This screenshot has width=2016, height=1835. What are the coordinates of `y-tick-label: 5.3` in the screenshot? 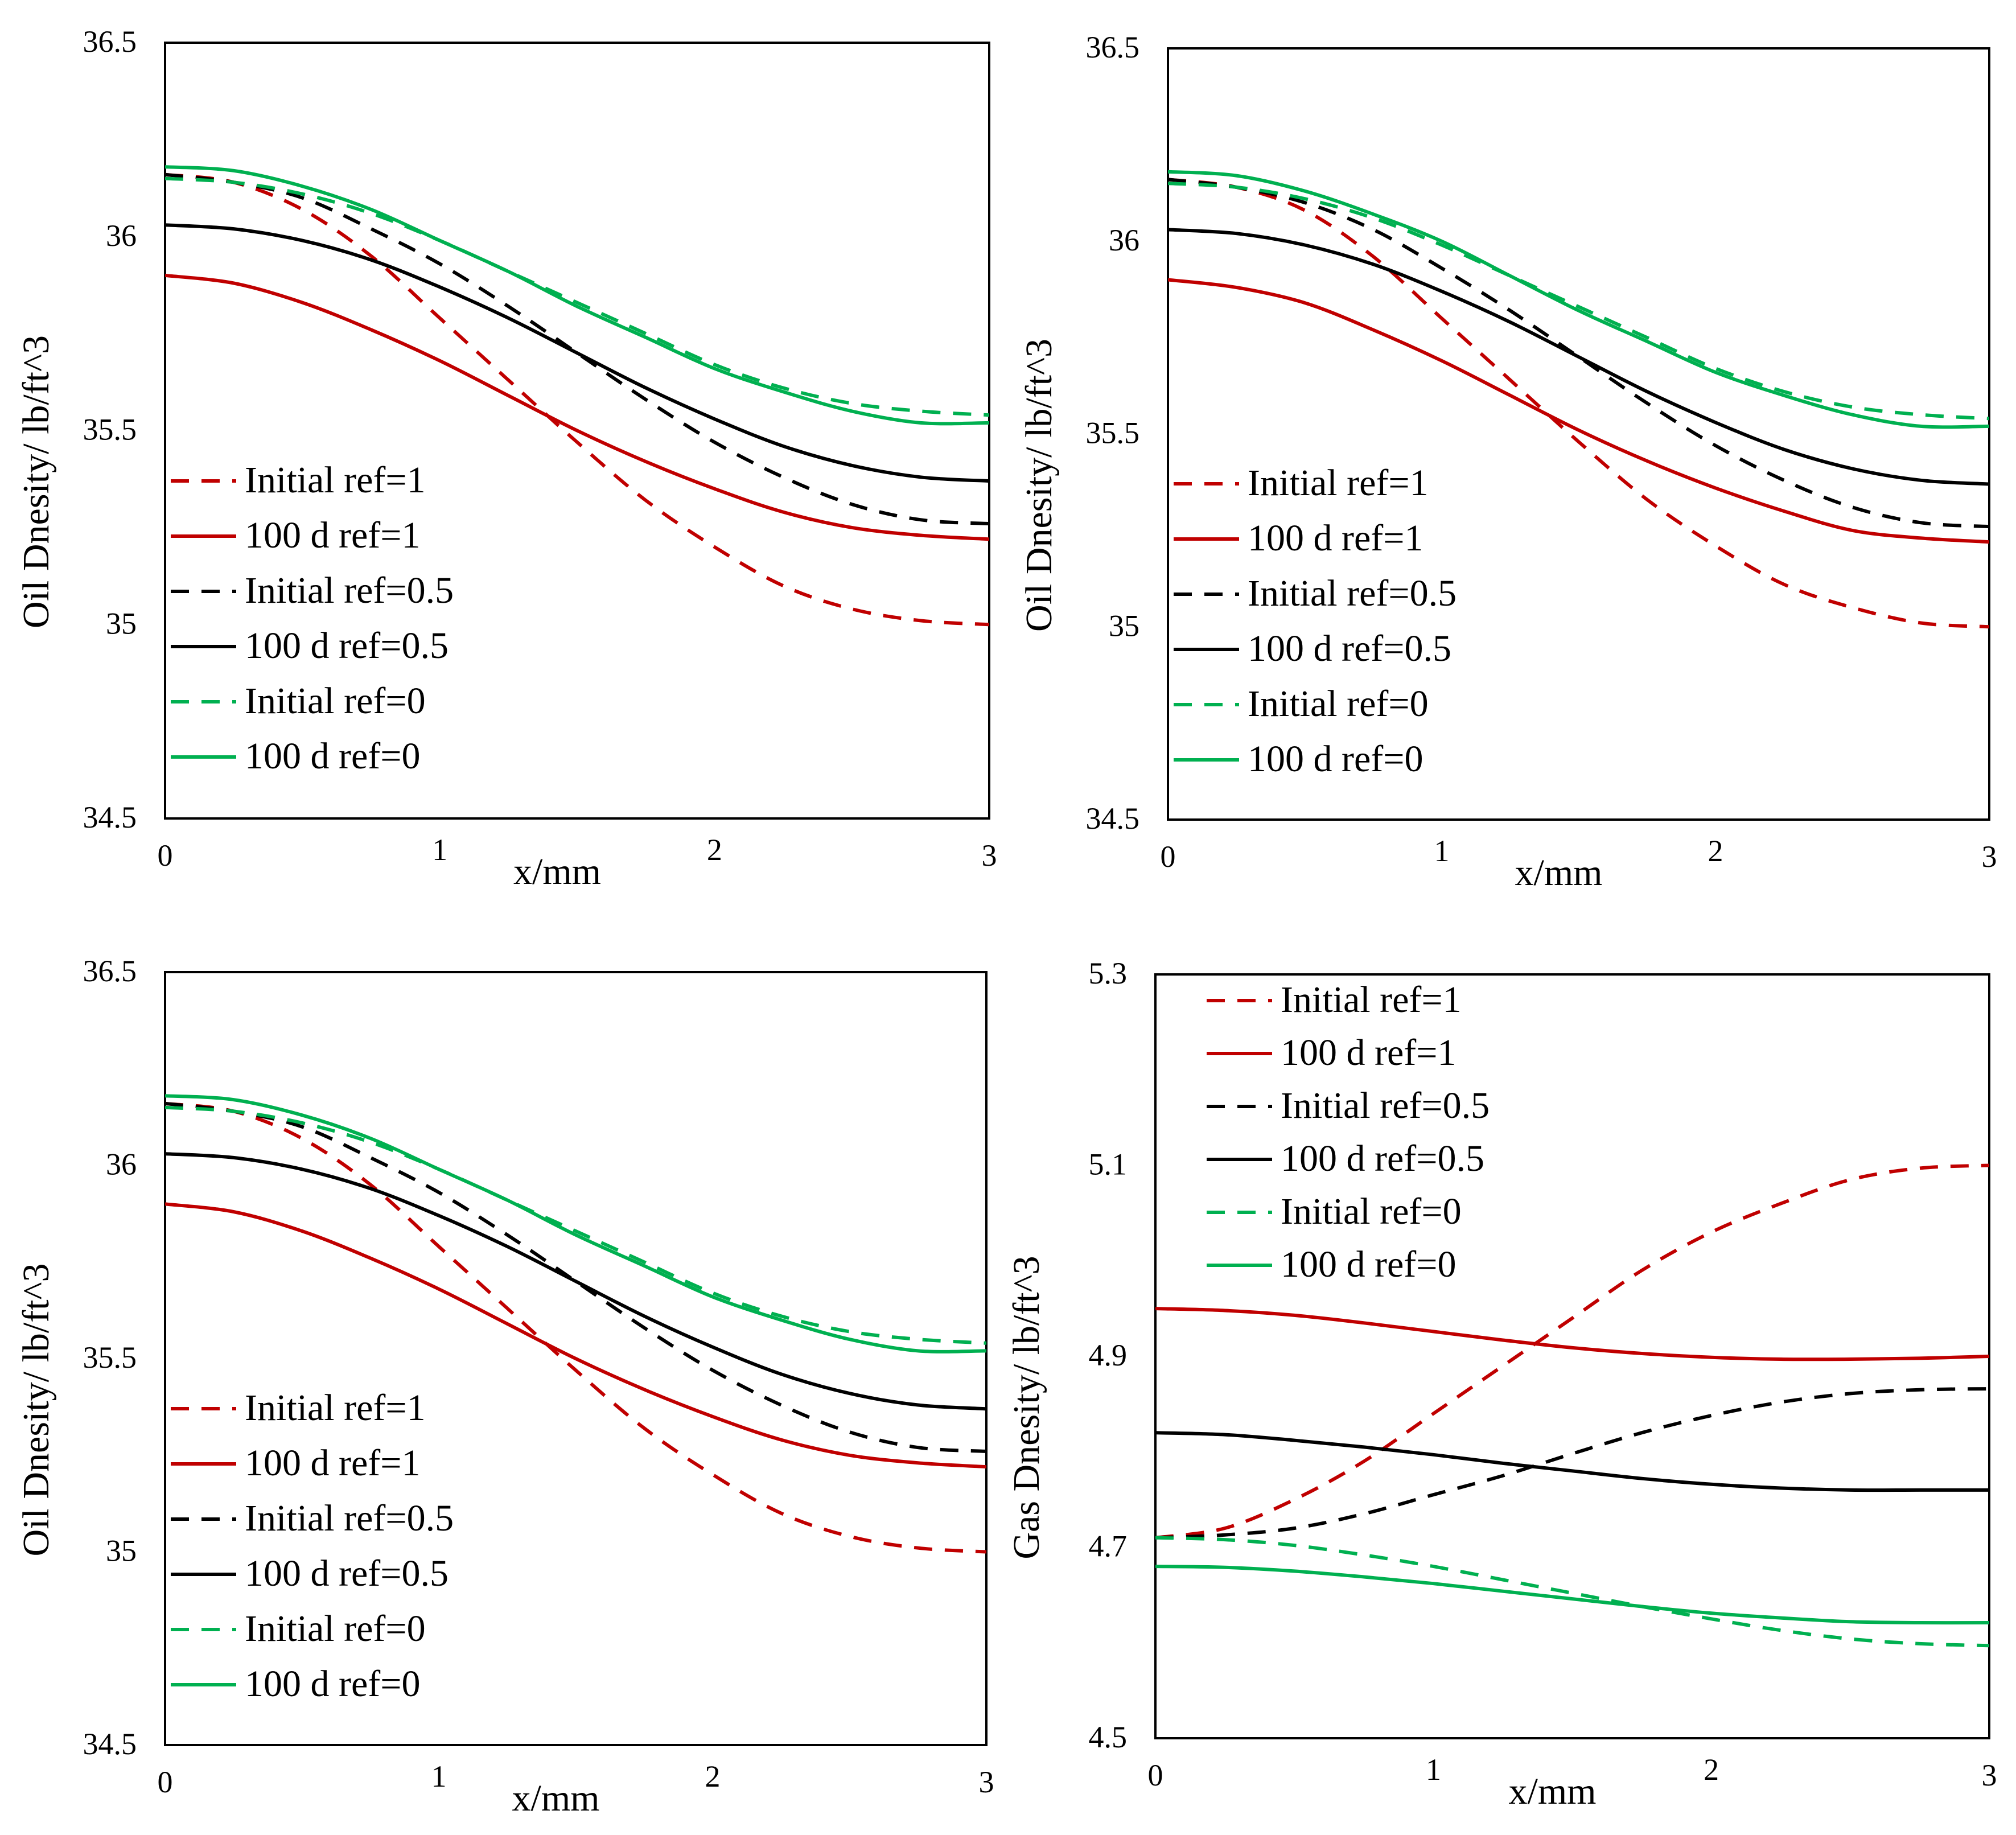 It's located at (1109, 973).